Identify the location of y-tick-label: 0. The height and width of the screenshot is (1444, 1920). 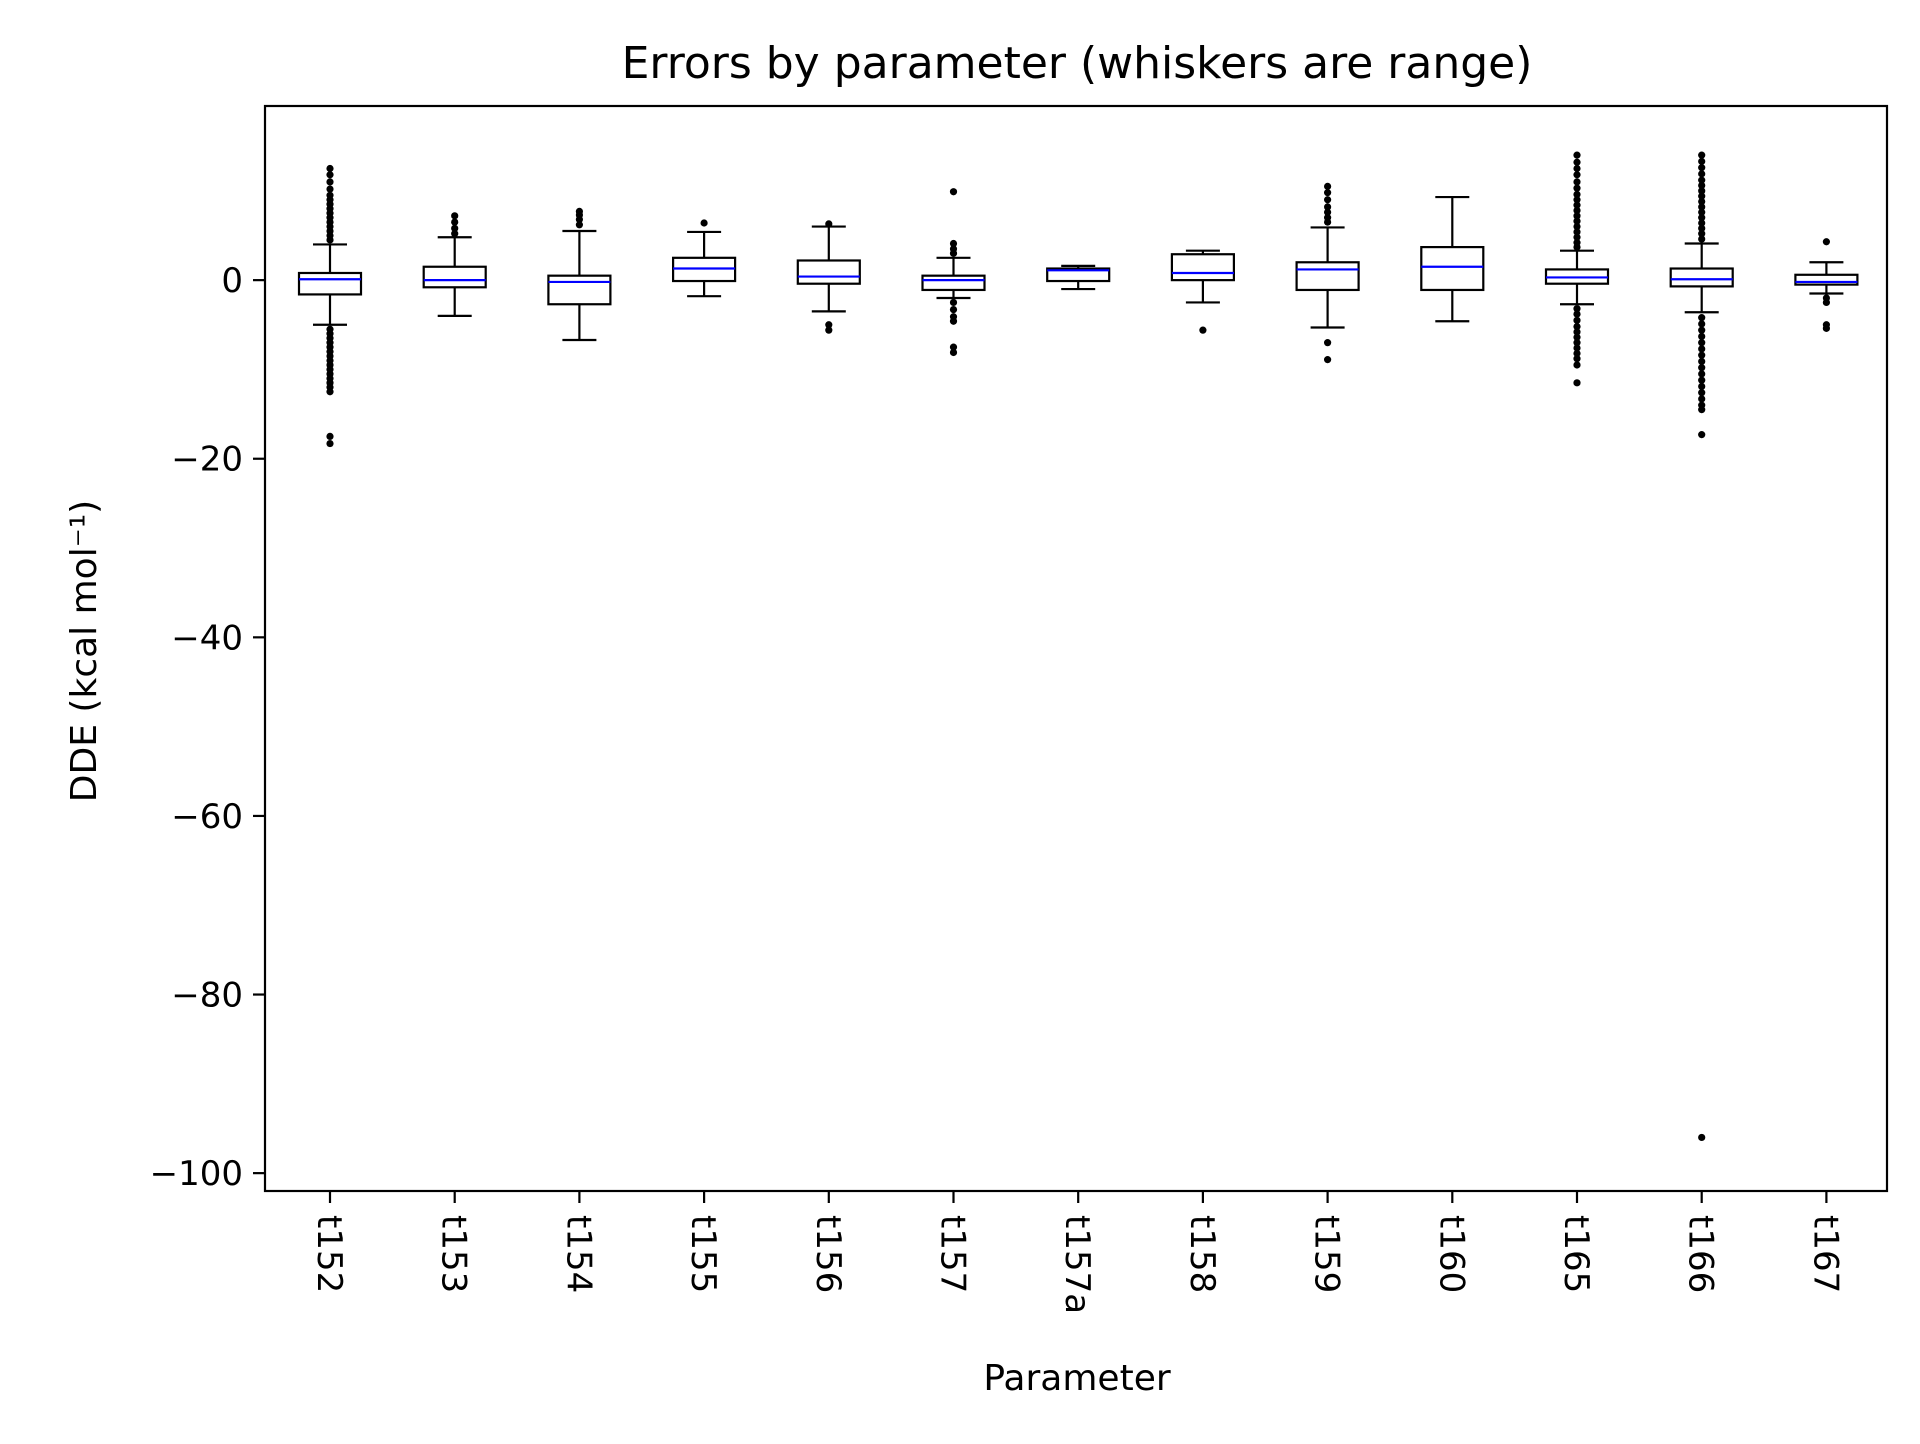
(232, 281).